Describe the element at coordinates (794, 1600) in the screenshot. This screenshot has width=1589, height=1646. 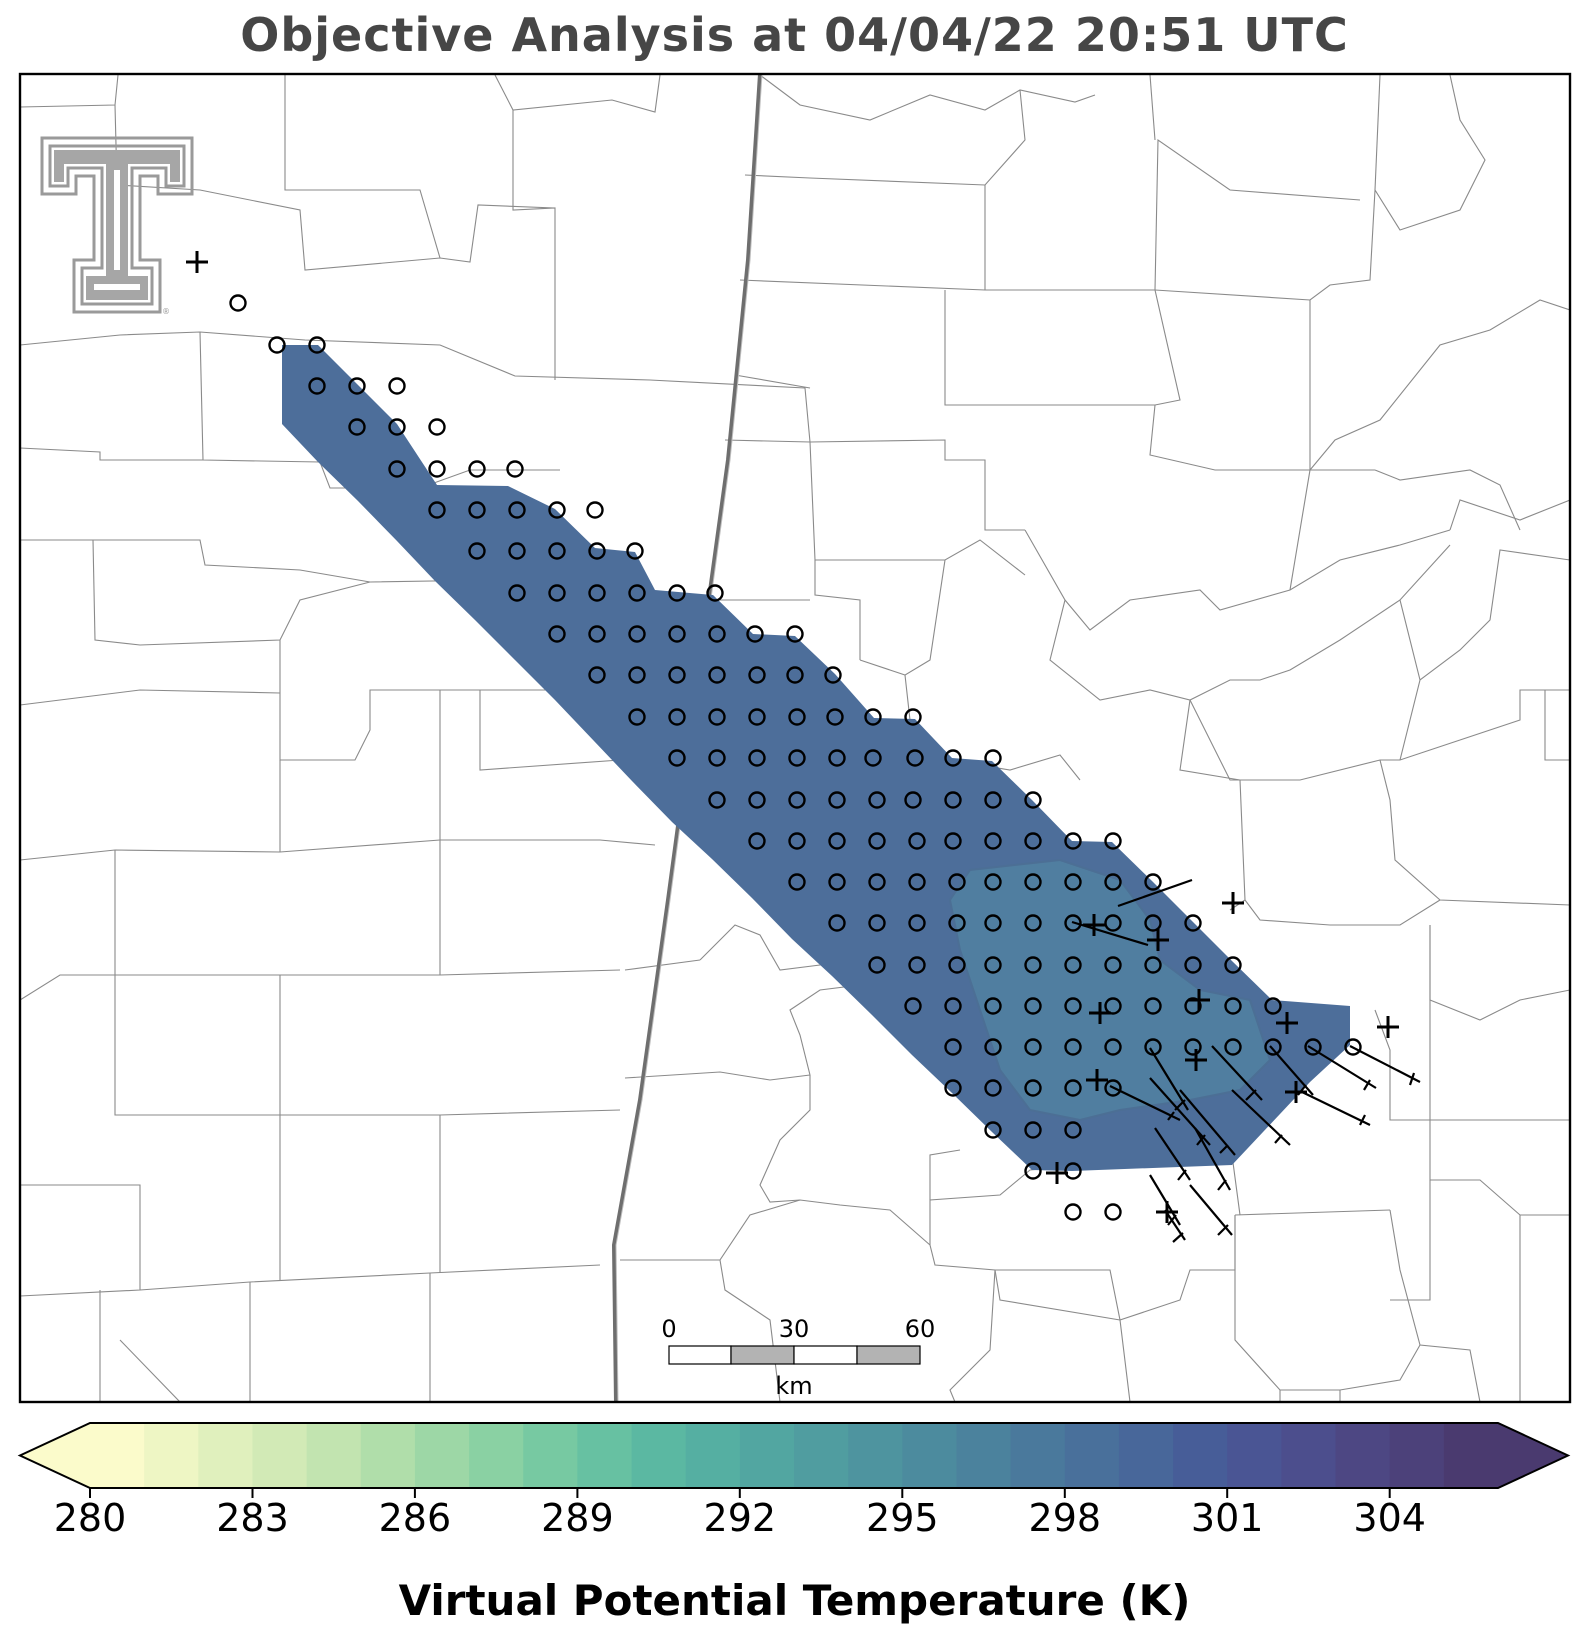
I see `colorbar-label: Virtual Potential Temperature (K)` at that location.